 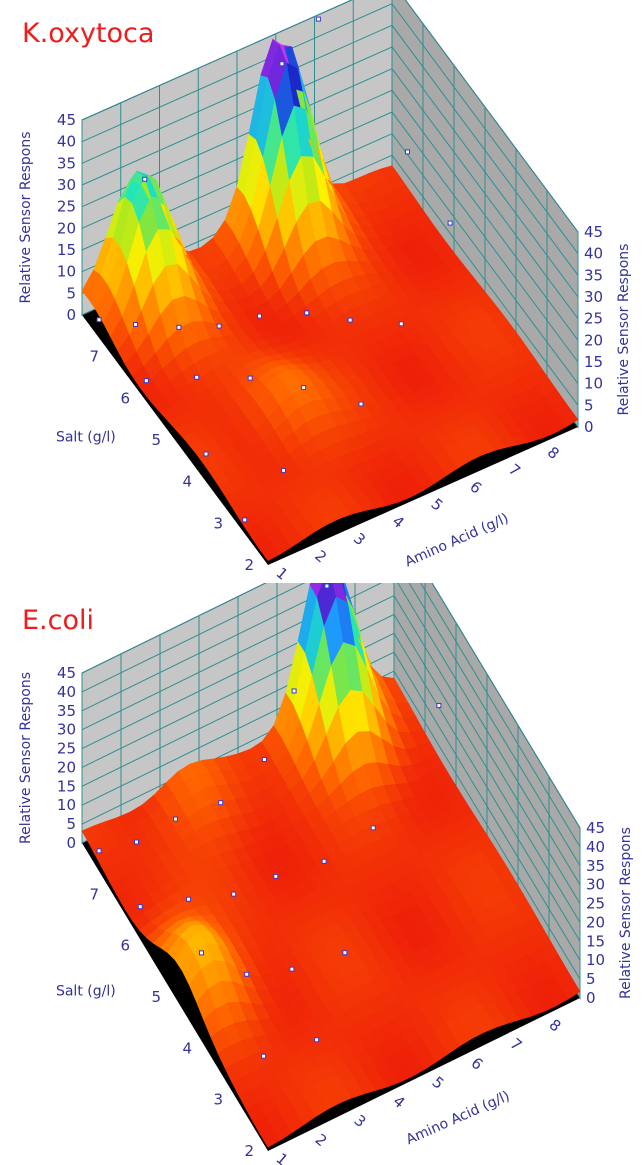 What do you see at coordinates (218, 523) in the screenshot?
I see `y-tick-label: 3` at bounding box center [218, 523].